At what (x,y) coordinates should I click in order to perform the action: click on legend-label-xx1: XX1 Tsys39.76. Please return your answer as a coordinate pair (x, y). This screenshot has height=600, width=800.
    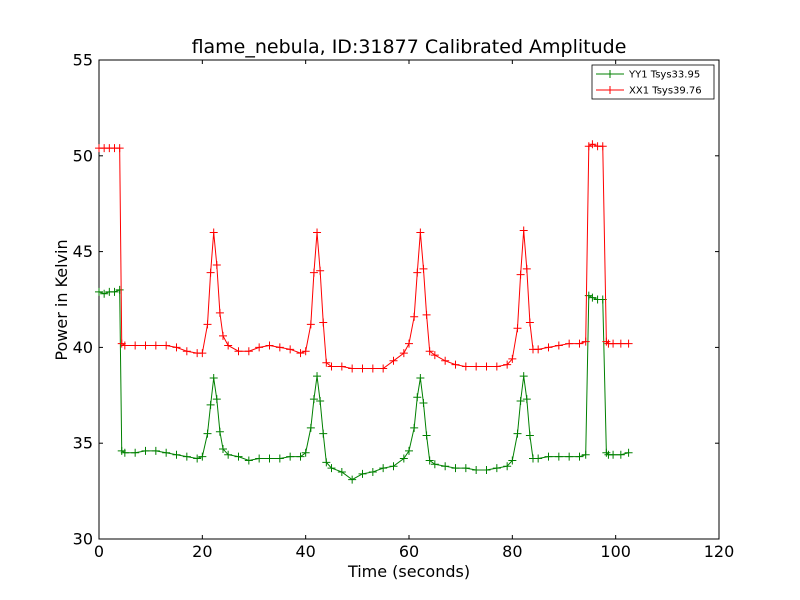
    Looking at the image, I should click on (665, 91).